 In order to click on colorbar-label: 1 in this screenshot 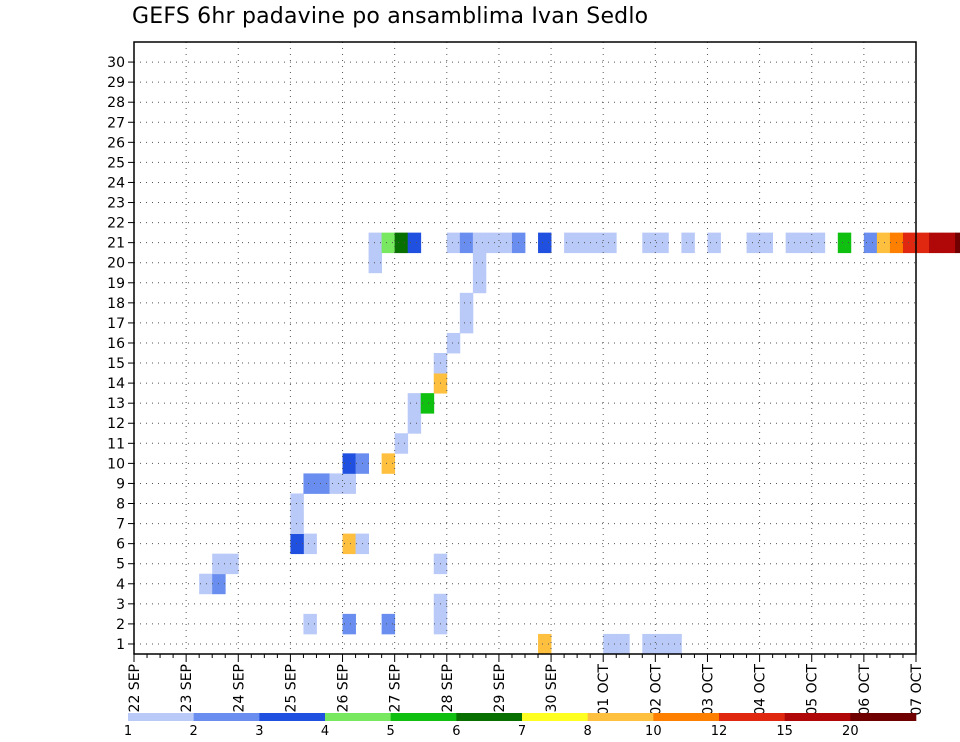, I will do `click(128, 731)`.